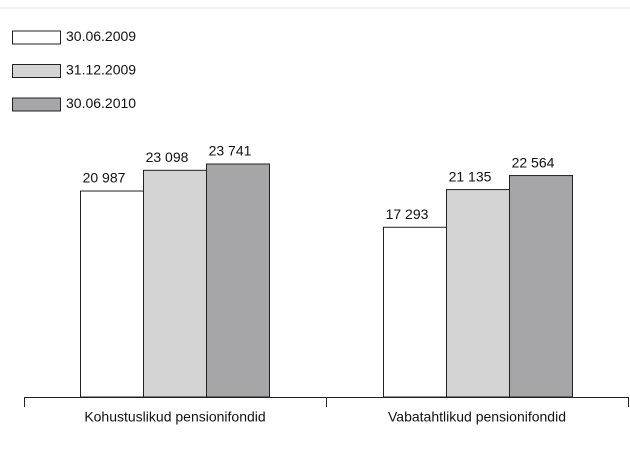  I want to click on legend-label: 30.06.2010, so click(101, 103).